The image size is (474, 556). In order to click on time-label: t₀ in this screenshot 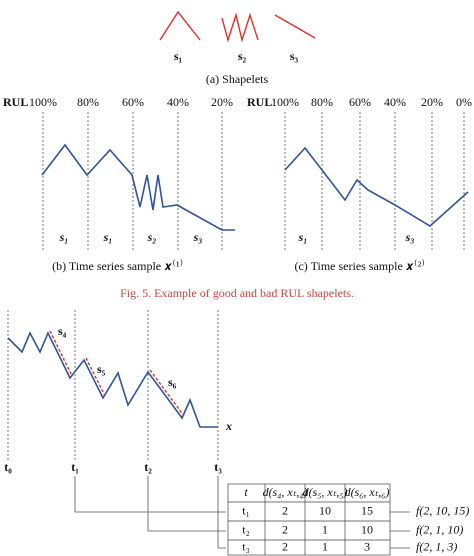, I will do `click(8, 467)`.